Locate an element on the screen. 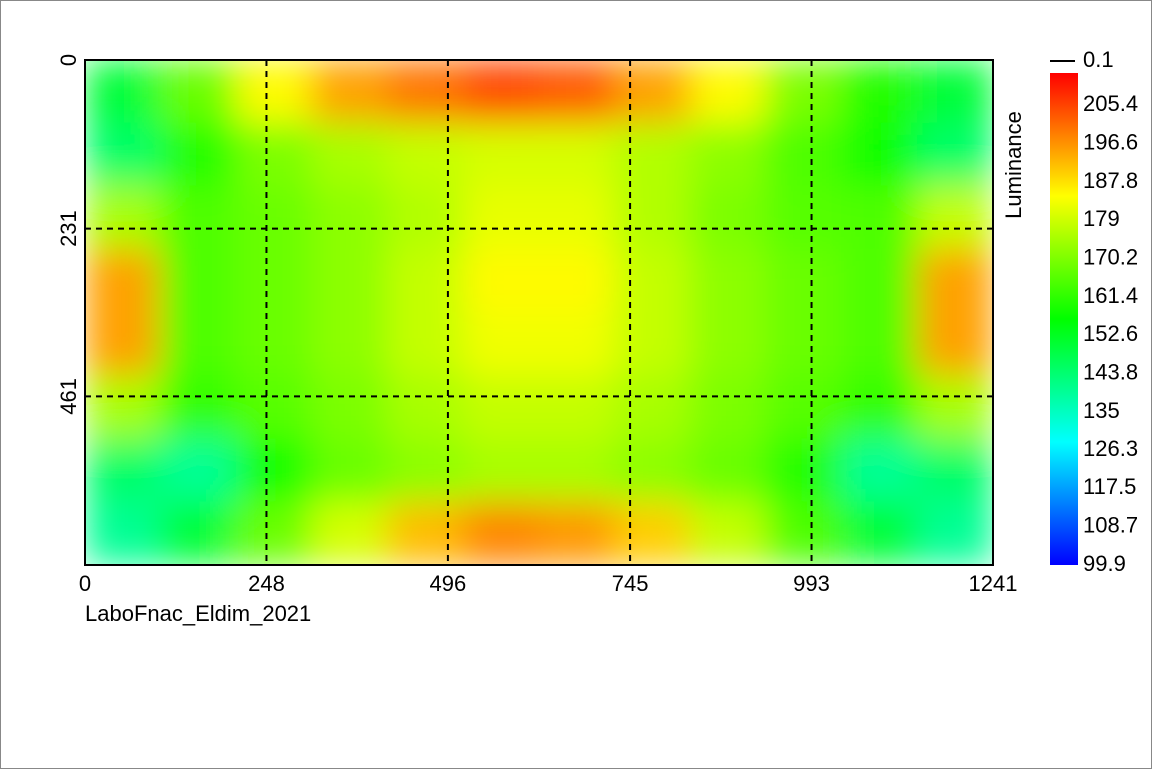 The width and height of the screenshot is (1153, 775). y-tick-label: 0 is located at coordinates (68, 60).